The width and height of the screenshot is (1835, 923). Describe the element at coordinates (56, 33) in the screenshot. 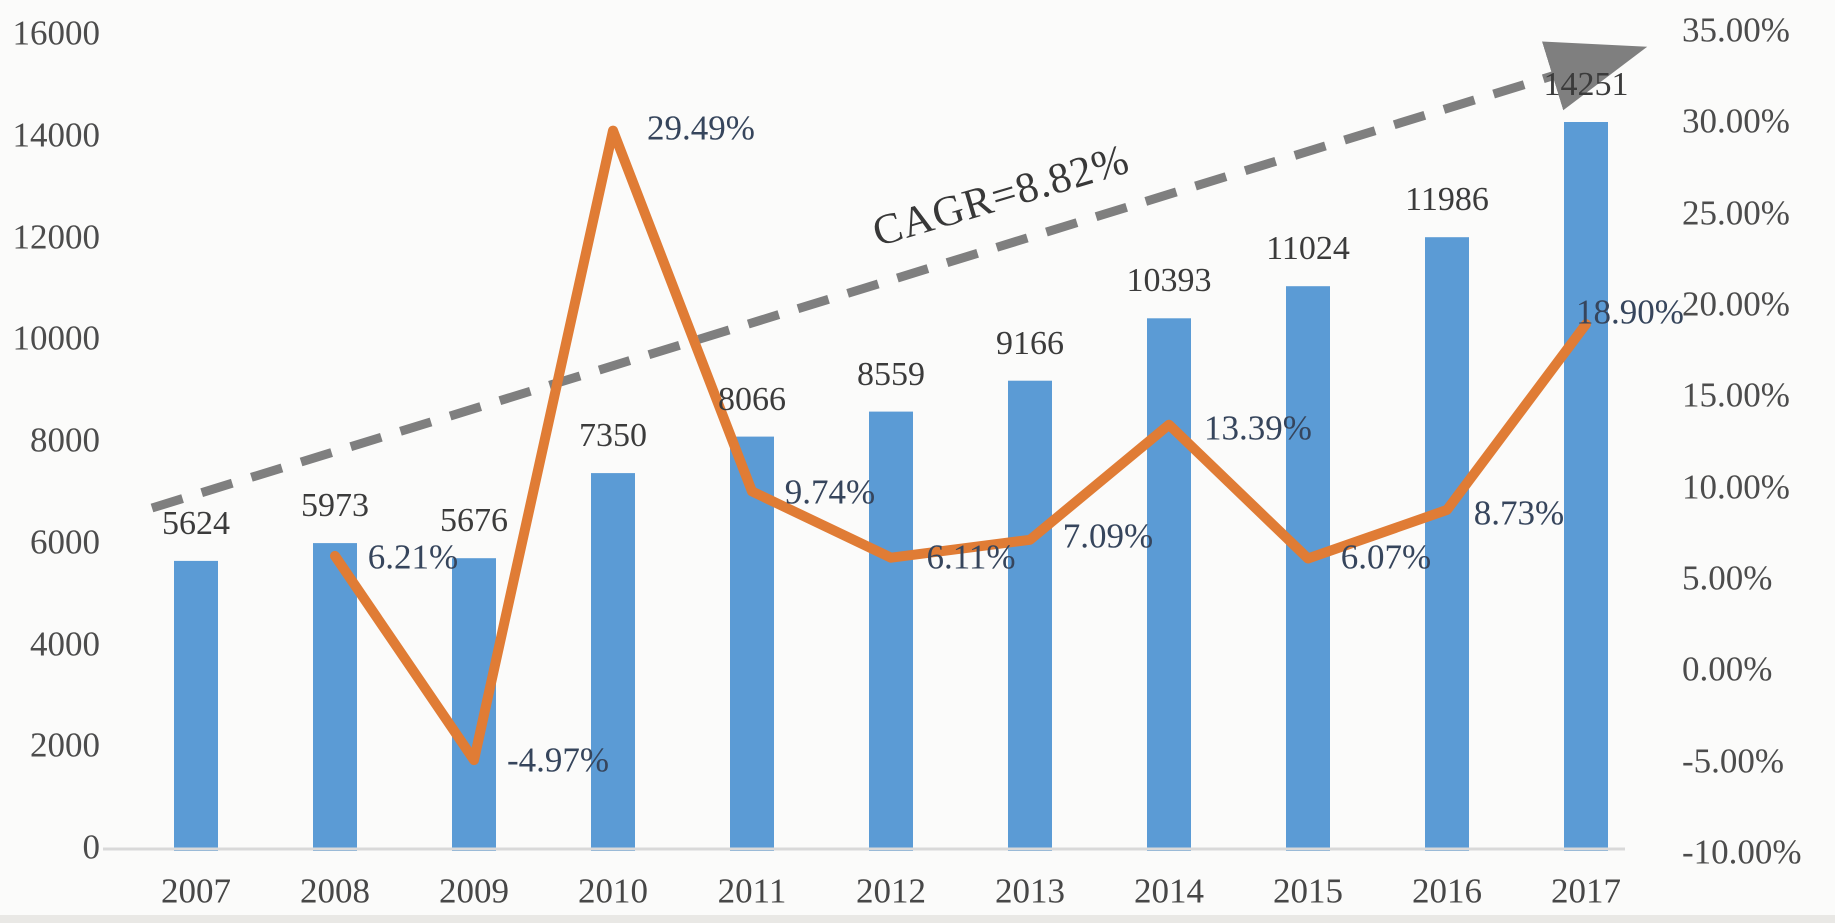

I see `left-axis-tick-label: 16000` at that location.